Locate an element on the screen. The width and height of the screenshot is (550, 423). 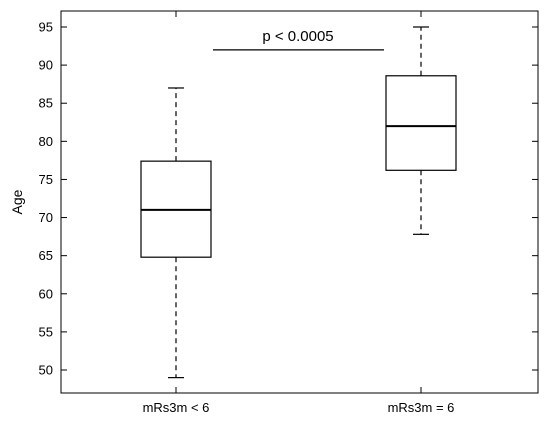
y-axis-label: Age is located at coordinates (17, 201).